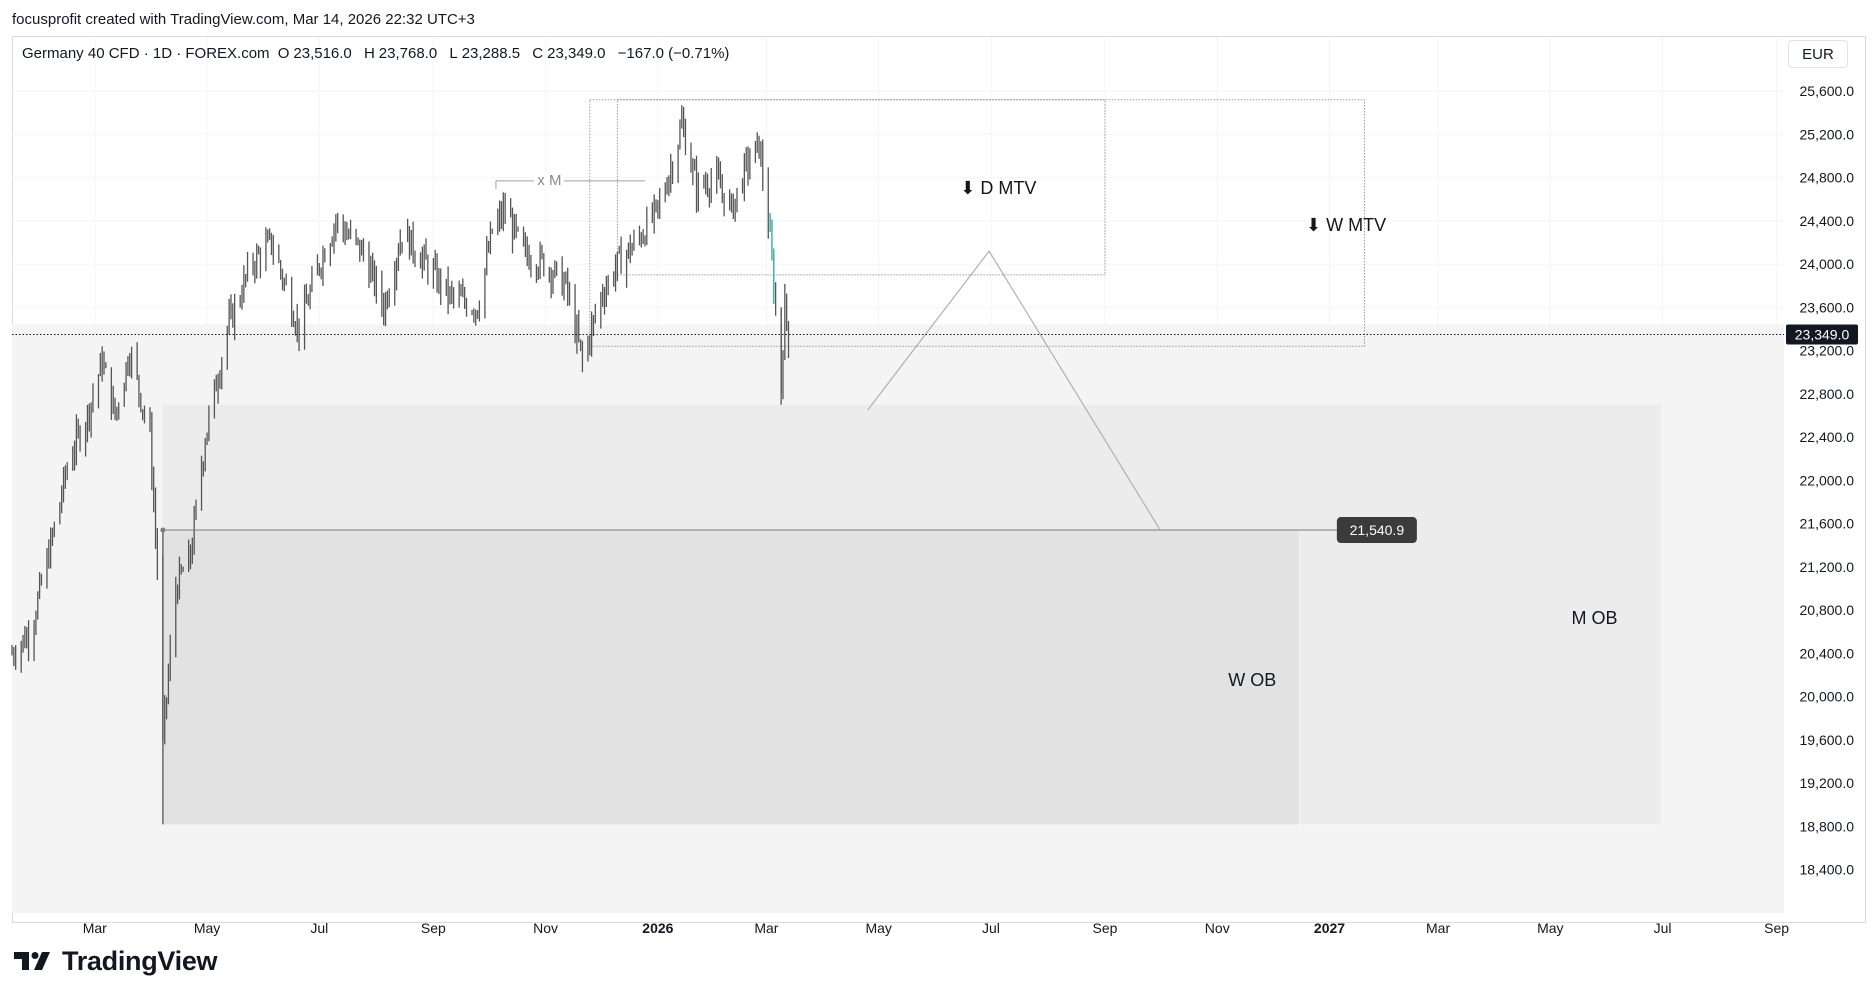  What do you see at coordinates (1827, 307) in the screenshot?
I see `price-axis-label: 23,600.0` at bounding box center [1827, 307].